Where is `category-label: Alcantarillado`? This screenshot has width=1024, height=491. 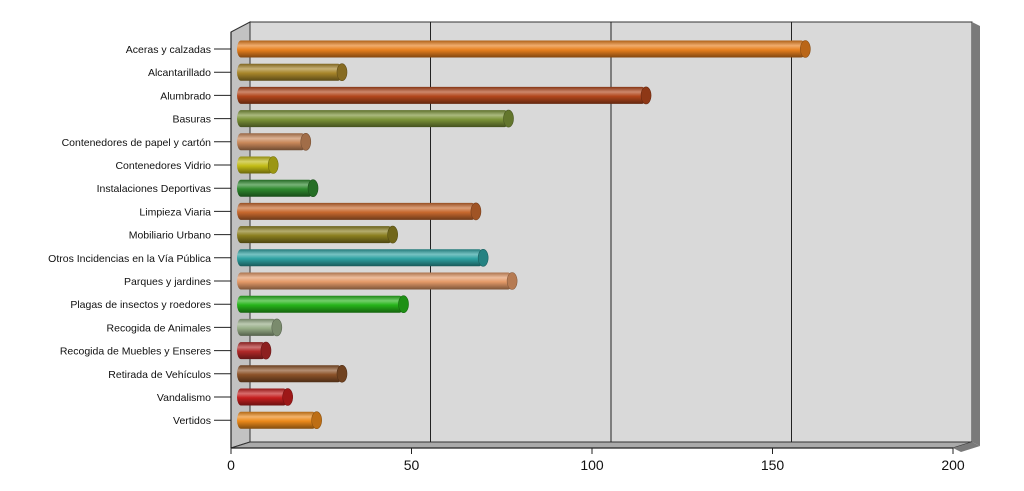
category-label: Alcantarillado is located at coordinates (179, 73).